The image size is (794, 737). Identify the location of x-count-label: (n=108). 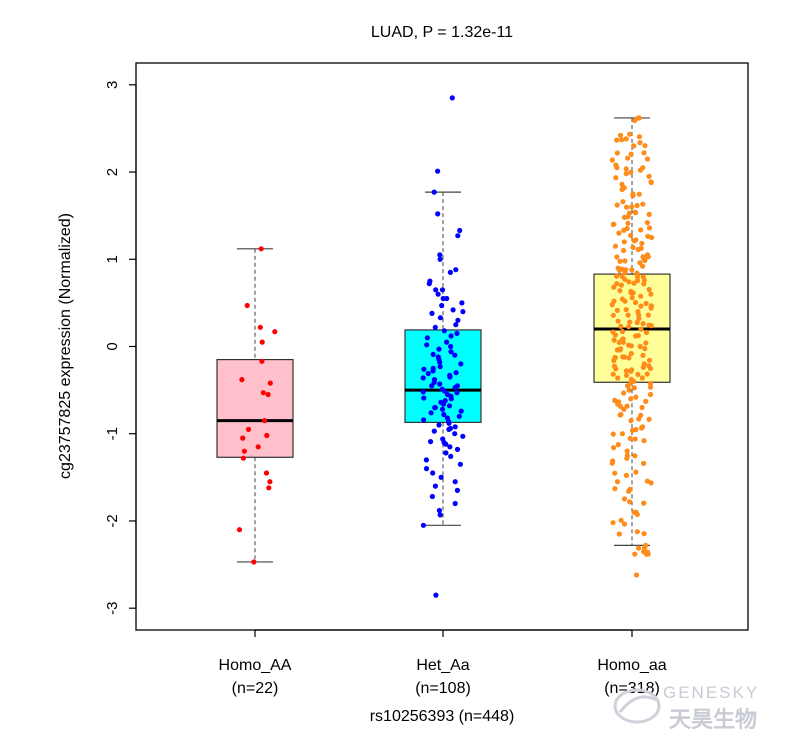
(443, 688).